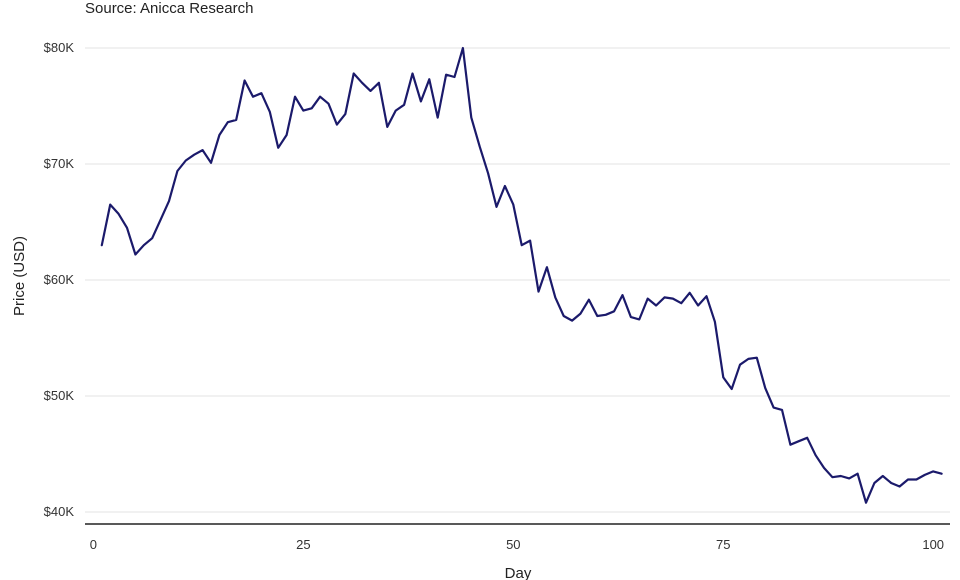 This screenshot has width=960, height=580. What do you see at coordinates (723, 544) in the screenshot?
I see `x-tick-label: 75` at bounding box center [723, 544].